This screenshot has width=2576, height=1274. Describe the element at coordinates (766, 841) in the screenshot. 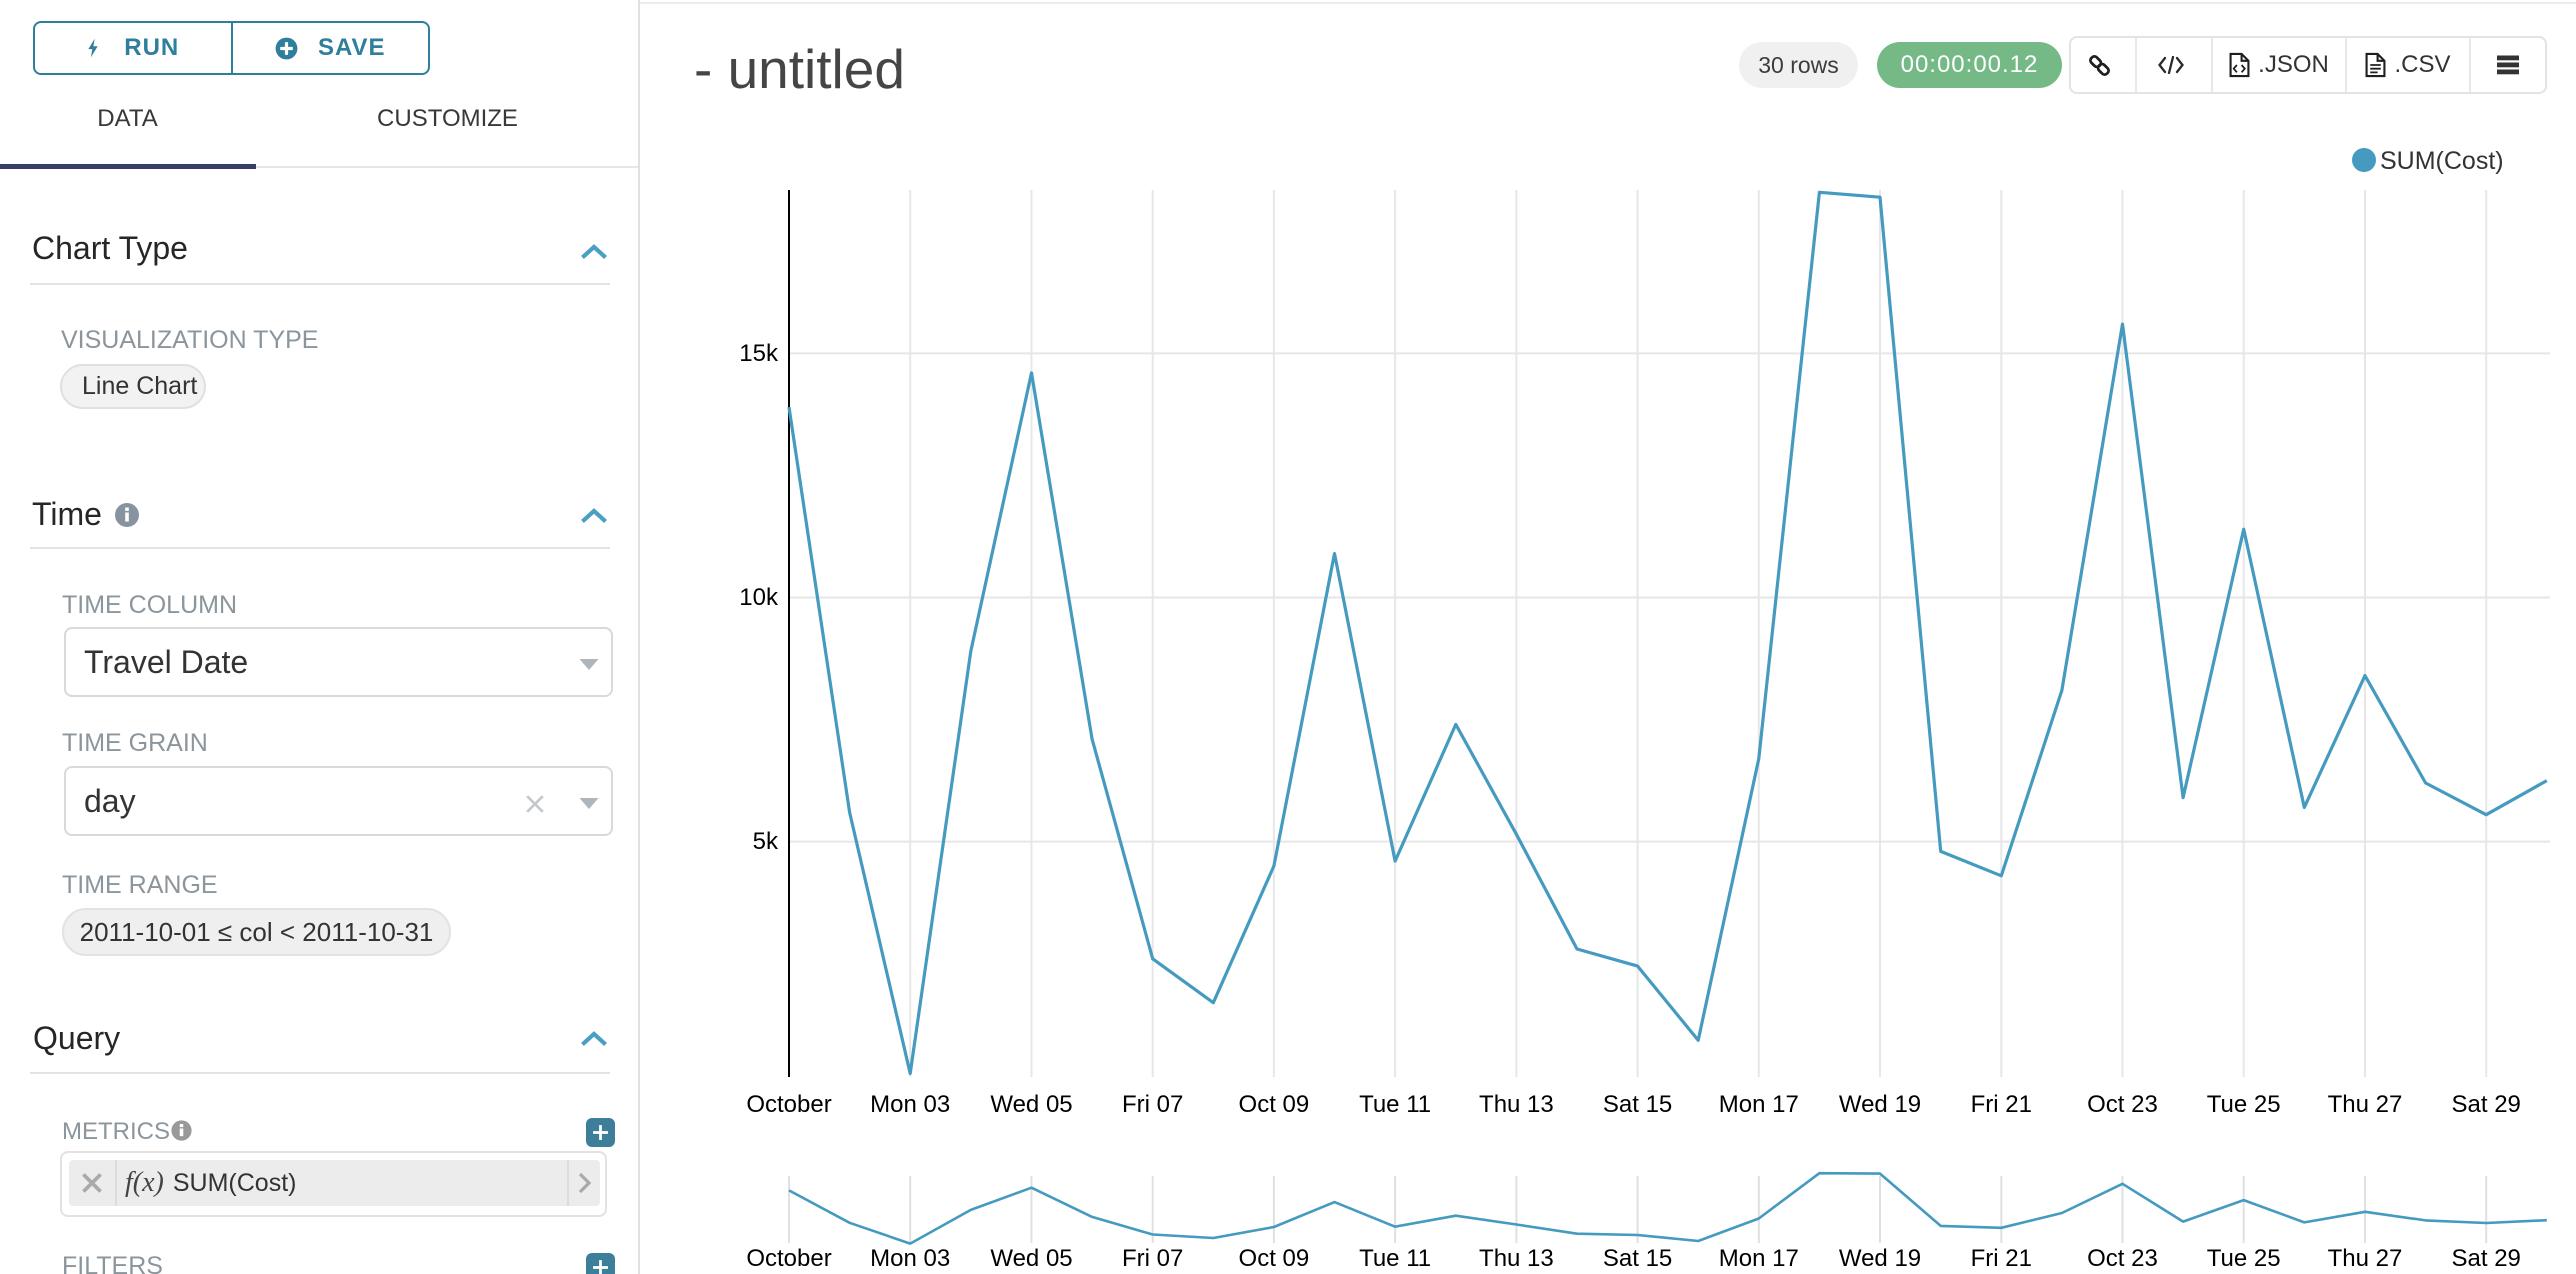

I see `svg-text: 5k` at that location.